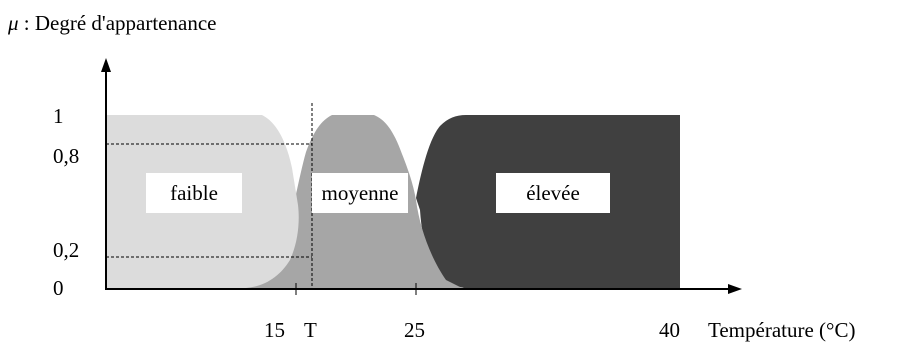 The width and height of the screenshot is (898, 342). I want to click on mu-symbol: μ, so click(13, 23).